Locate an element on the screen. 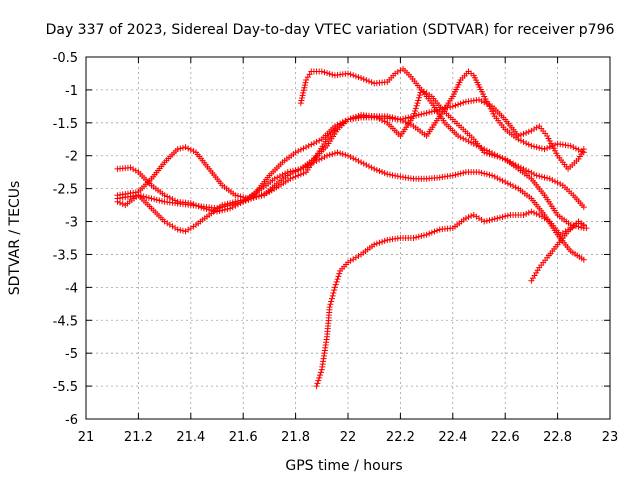  x-tick-label: 21 is located at coordinates (86, 437).